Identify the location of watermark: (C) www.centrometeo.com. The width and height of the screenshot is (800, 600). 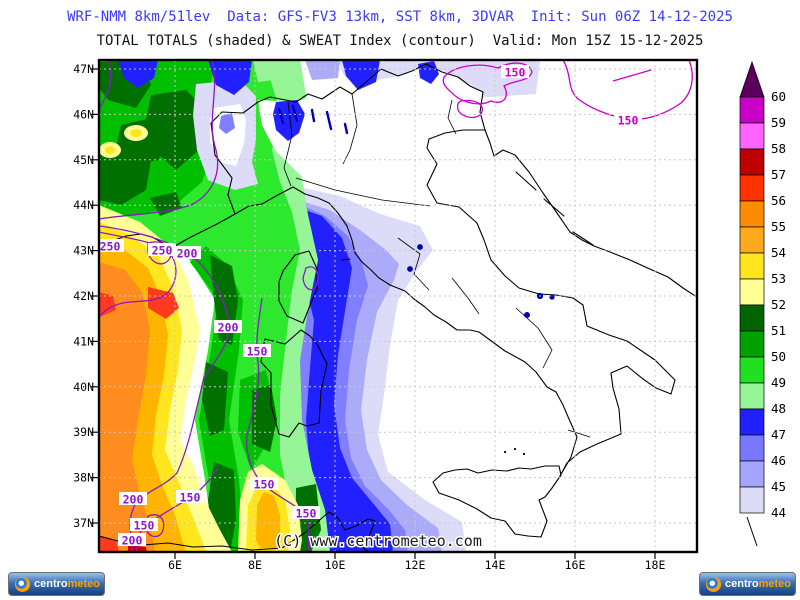
(378, 541).